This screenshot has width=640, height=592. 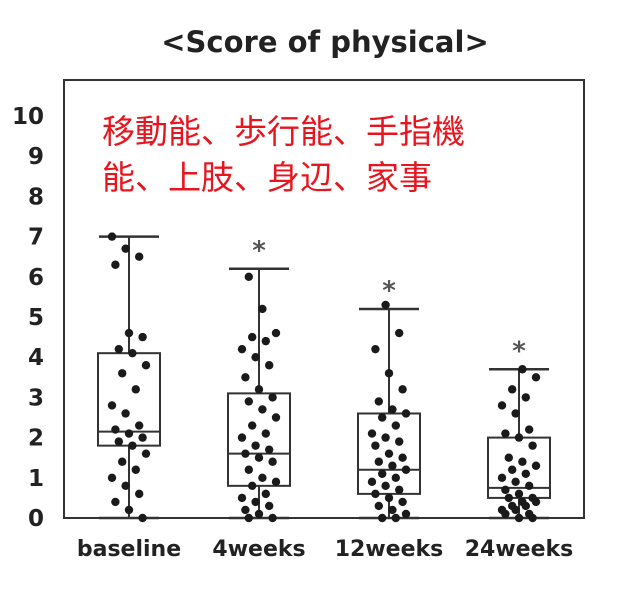 I want to click on y-tick-label: 6, so click(x=36, y=278).